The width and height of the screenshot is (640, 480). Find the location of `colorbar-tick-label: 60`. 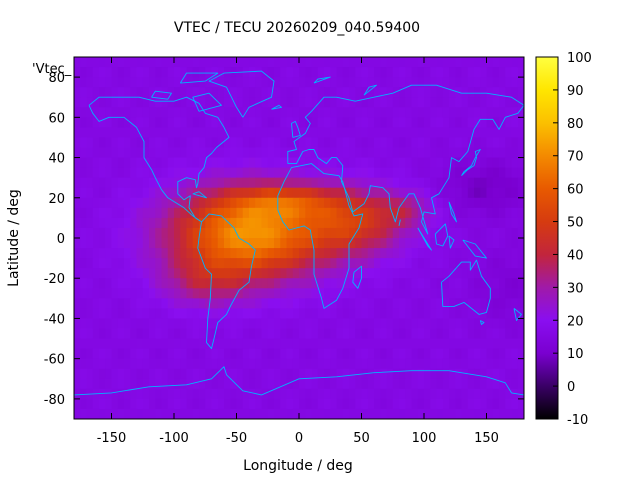

colorbar-tick-label: 60 is located at coordinates (575, 190).